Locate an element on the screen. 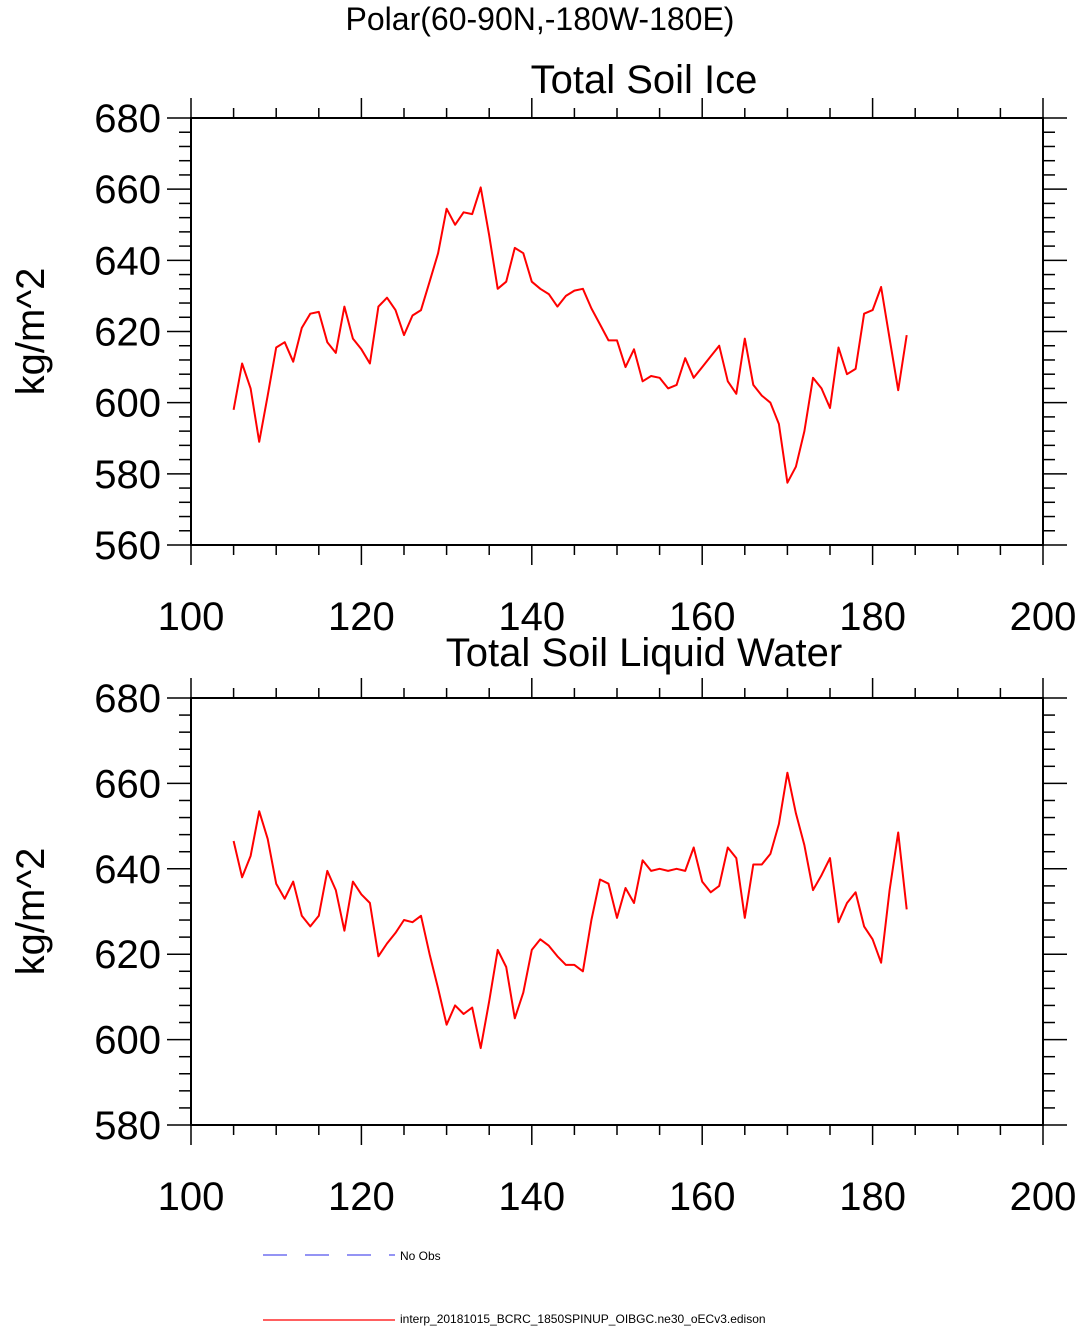 This screenshot has height=1327, width=1078. chart-title: Total Soil Ice is located at coordinates (644, 80).